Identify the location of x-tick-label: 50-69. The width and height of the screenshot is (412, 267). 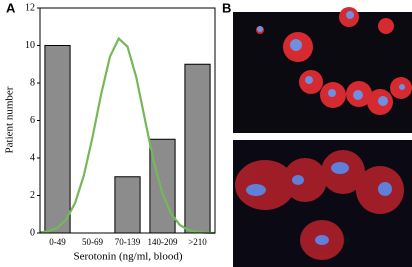
(92, 242).